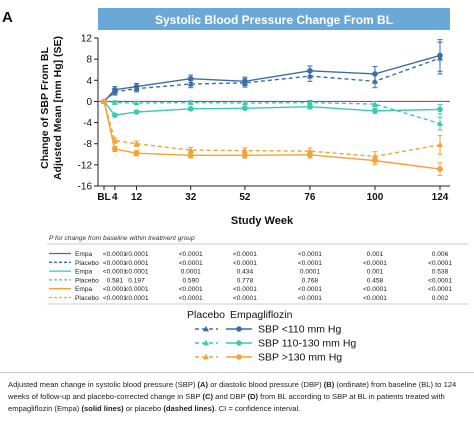 Image resolution: width=474 pixels, height=424 pixels. Describe the element at coordinates (261, 315) in the screenshot. I see `legend-header-empagliflozin: Empagliflozin` at that location.